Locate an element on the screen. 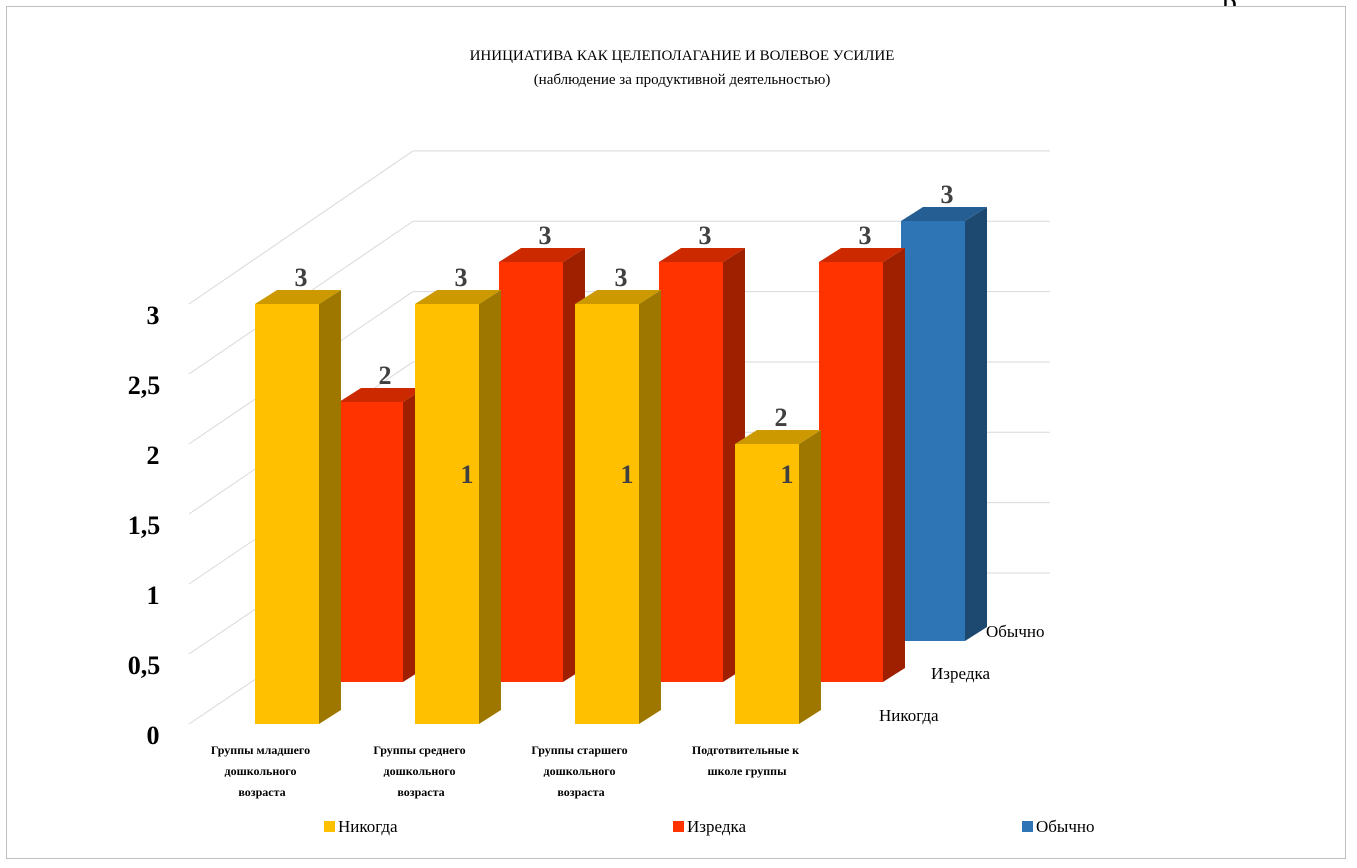 The height and width of the screenshot is (868, 1357). depth-axis-labels: Обычно Изредка Никогда is located at coordinates (962, 673).